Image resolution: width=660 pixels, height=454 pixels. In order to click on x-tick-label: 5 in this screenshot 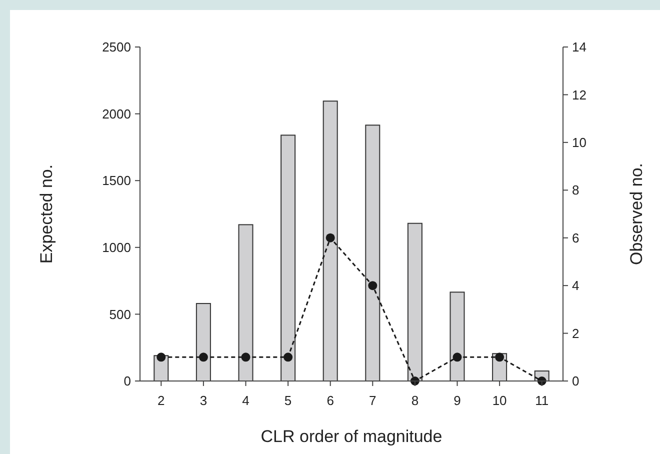, I will do `click(288, 400)`.